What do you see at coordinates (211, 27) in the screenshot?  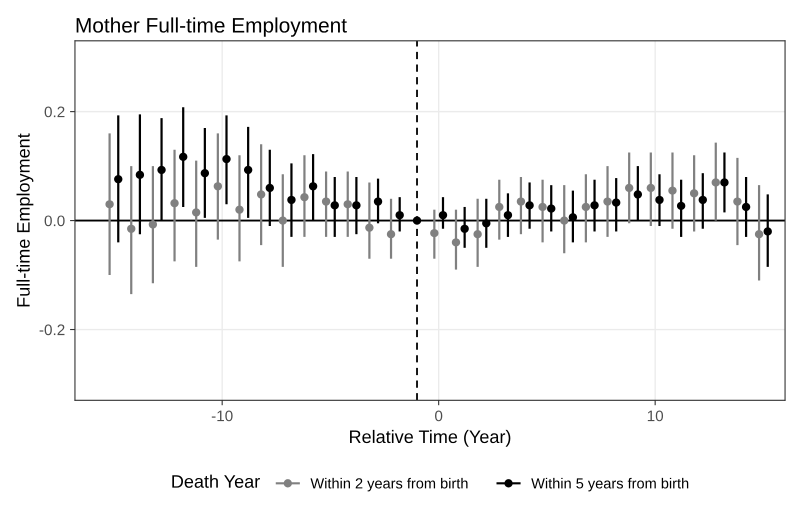 I see `chart-title: Mother Full-time Employment` at bounding box center [211, 27].